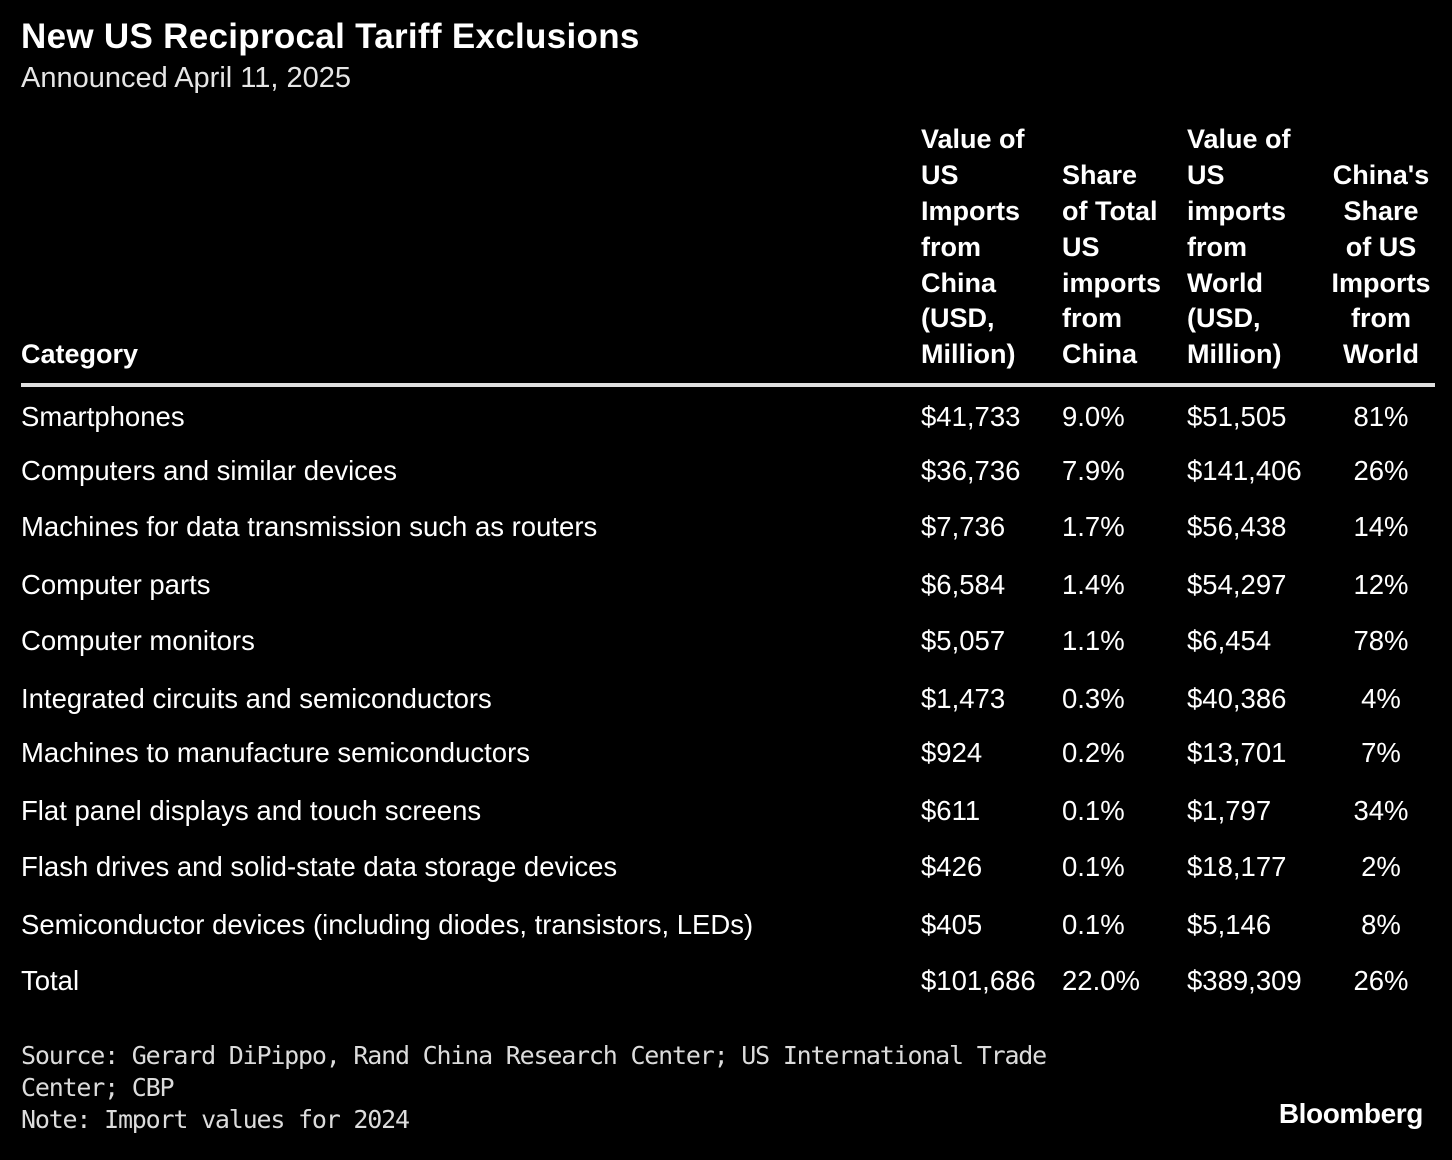 The image size is (1452, 1160). What do you see at coordinates (1237, 752) in the screenshot?
I see `row-value: $13,701` at bounding box center [1237, 752].